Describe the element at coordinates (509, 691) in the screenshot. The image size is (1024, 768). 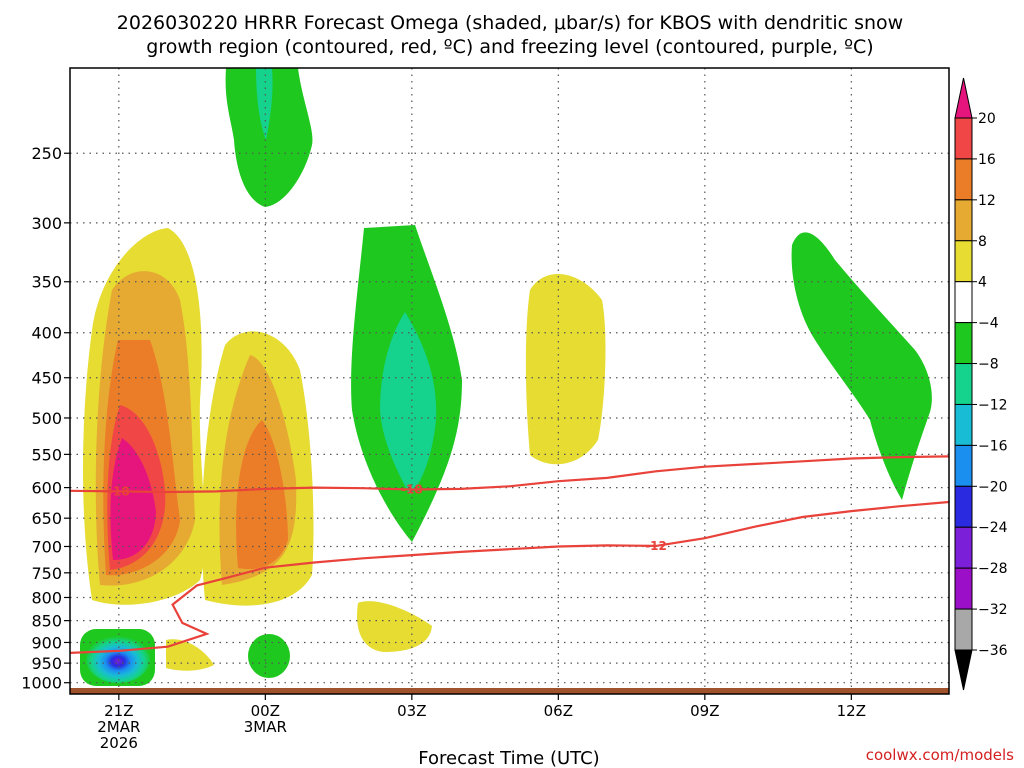
I see `ground-strip` at that location.